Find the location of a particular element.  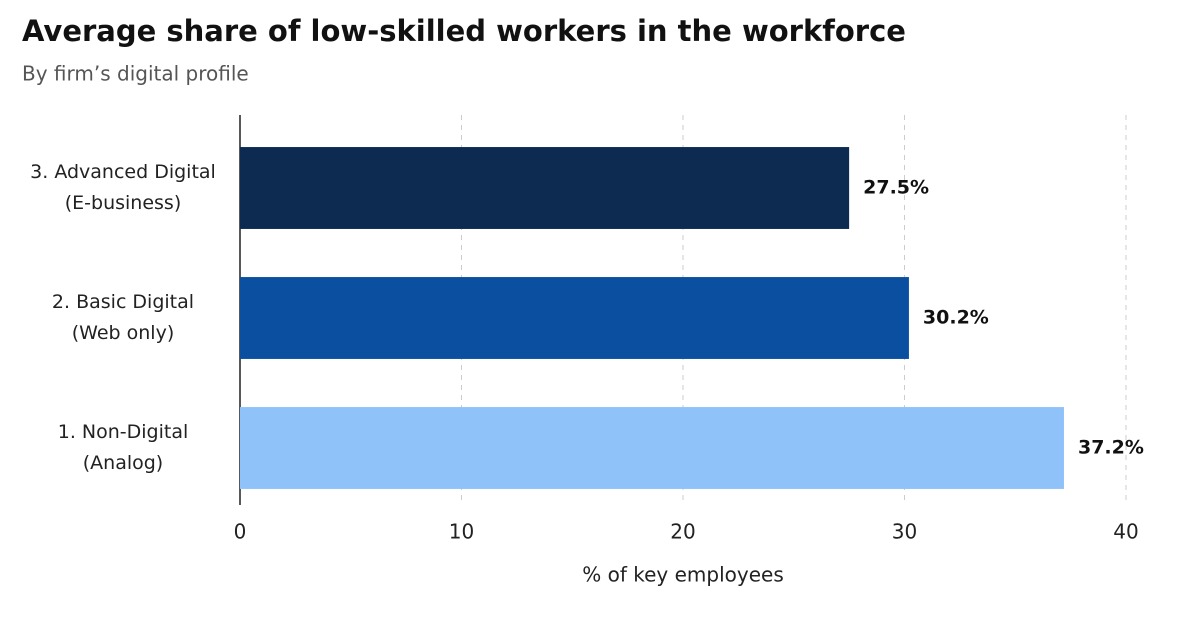

y-tick-label: 3. Advanced Digital is located at coordinates (123, 172).